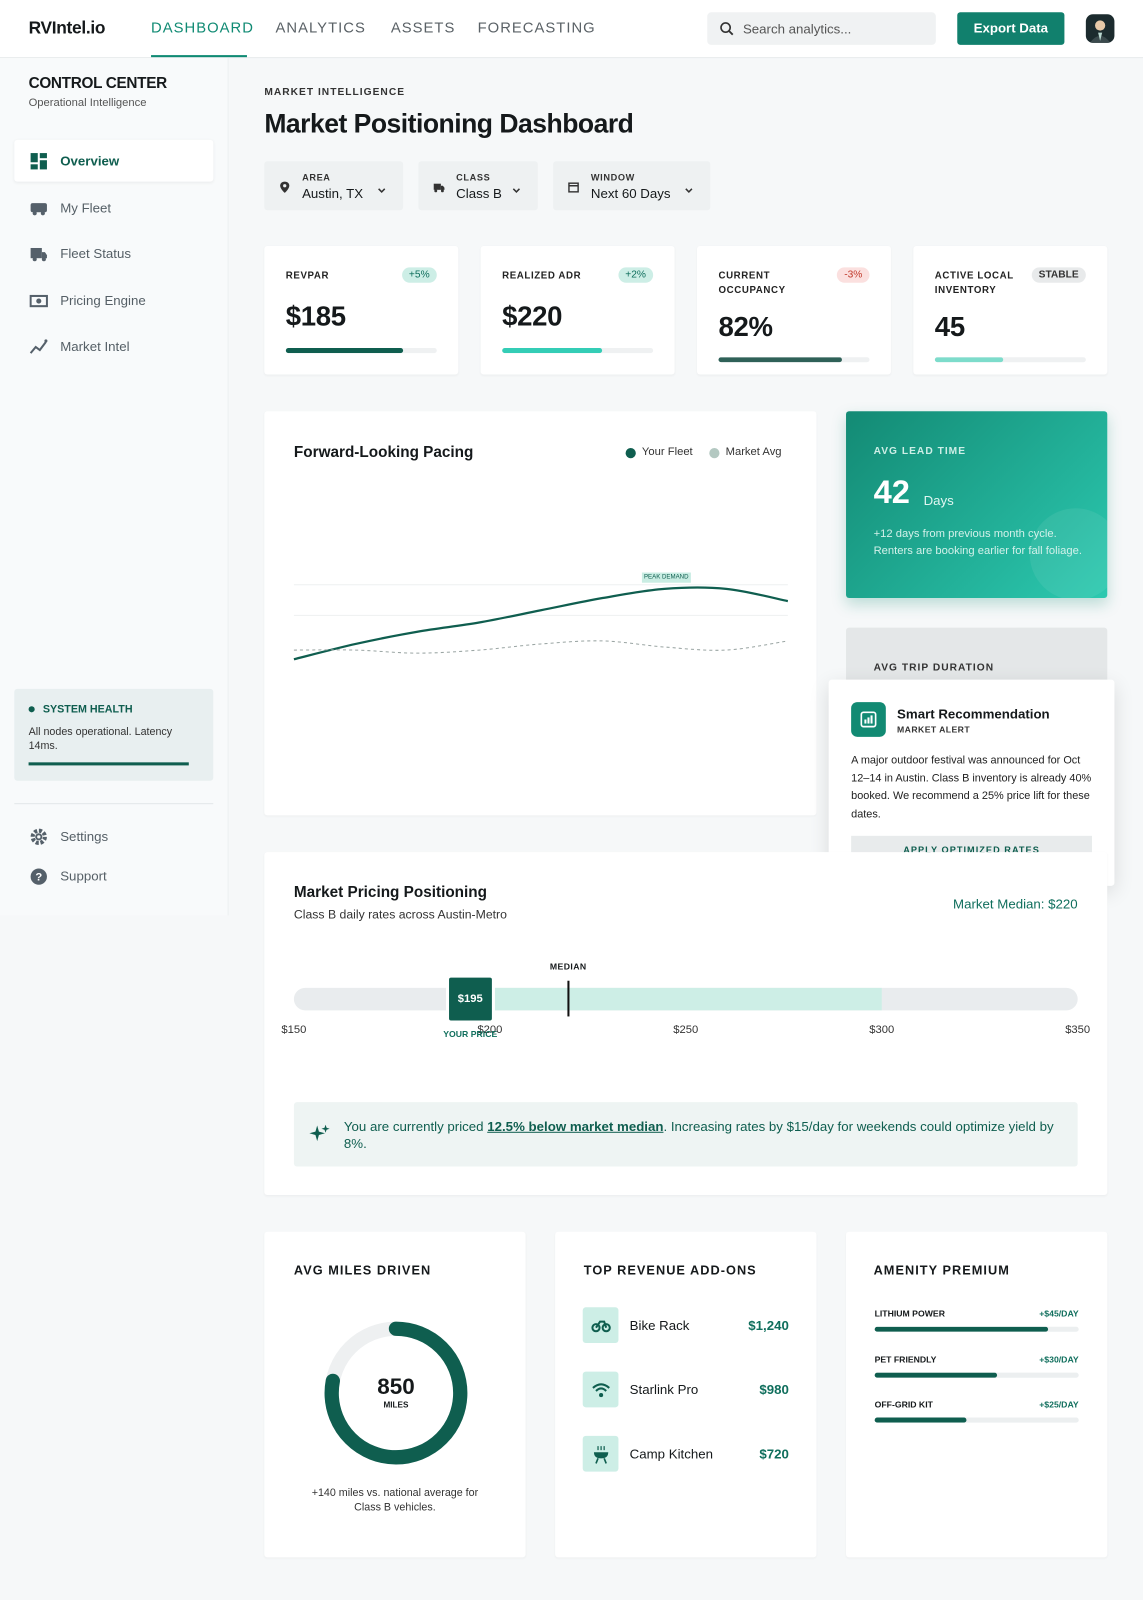  I want to click on legend-label: Your Fleet, so click(667, 452).